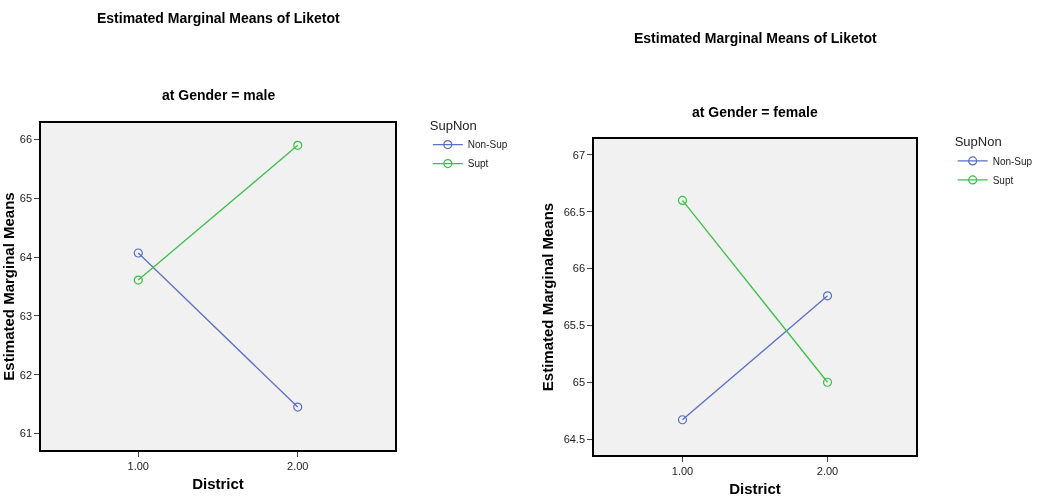 This screenshot has height=499, width=1051. What do you see at coordinates (755, 112) in the screenshot?
I see `chart-subtitle: at Gender = female` at bounding box center [755, 112].